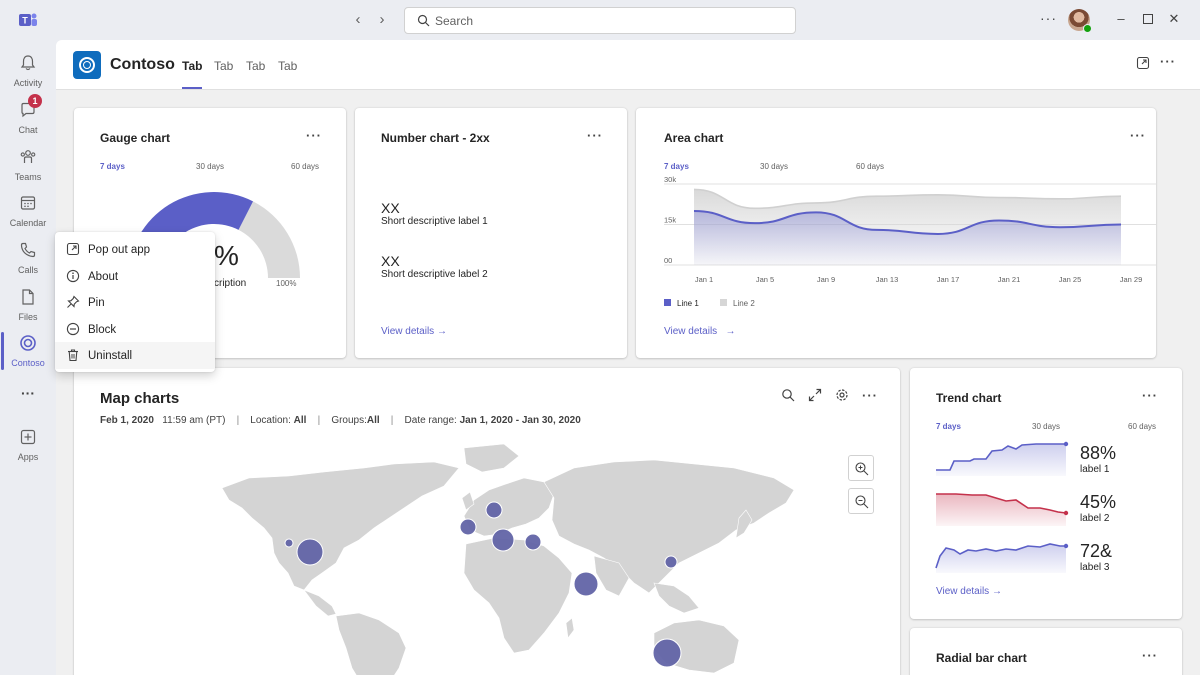 Image resolution: width=1200 pixels, height=675 pixels. I want to click on radial-bar-chart-card: Radial bar chart ···, so click(1046, 651).